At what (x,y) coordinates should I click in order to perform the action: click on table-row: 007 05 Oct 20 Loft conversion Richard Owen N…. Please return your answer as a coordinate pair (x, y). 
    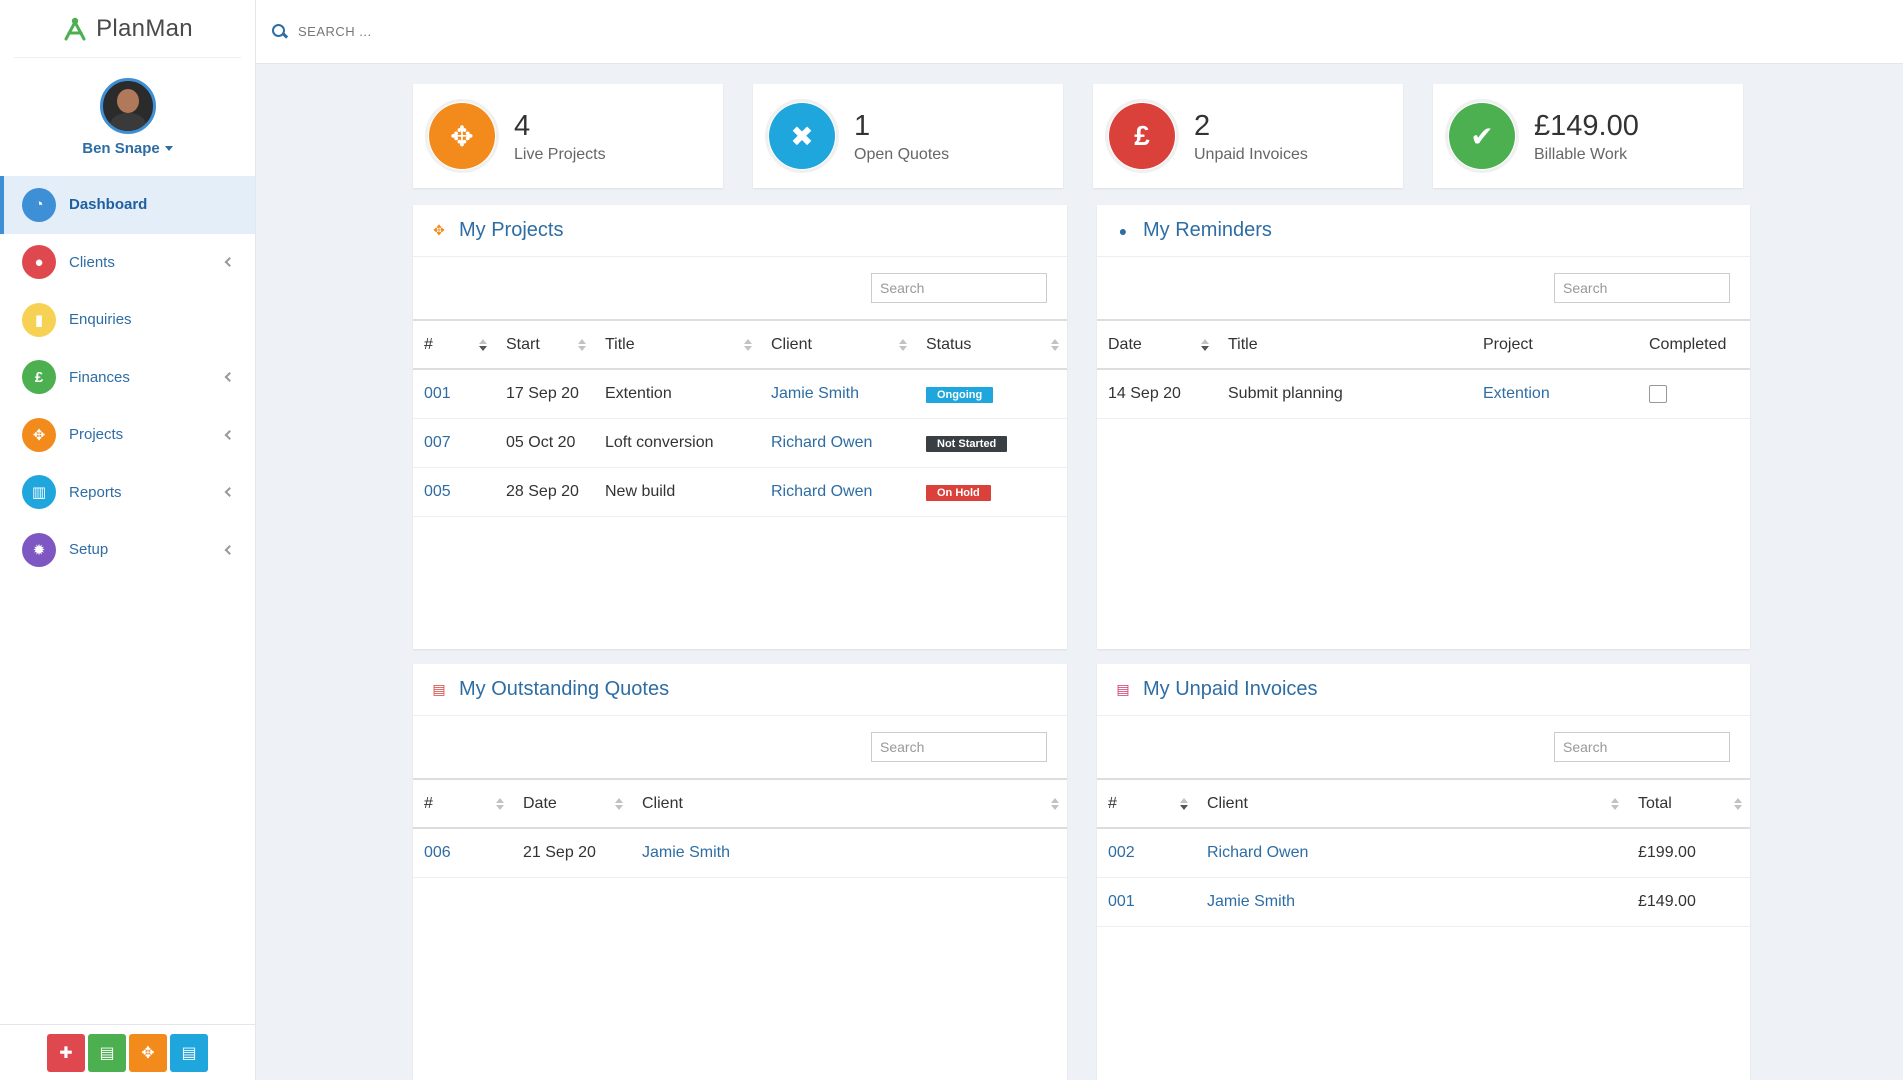
    Looking at the image, I should click on (740, 443).